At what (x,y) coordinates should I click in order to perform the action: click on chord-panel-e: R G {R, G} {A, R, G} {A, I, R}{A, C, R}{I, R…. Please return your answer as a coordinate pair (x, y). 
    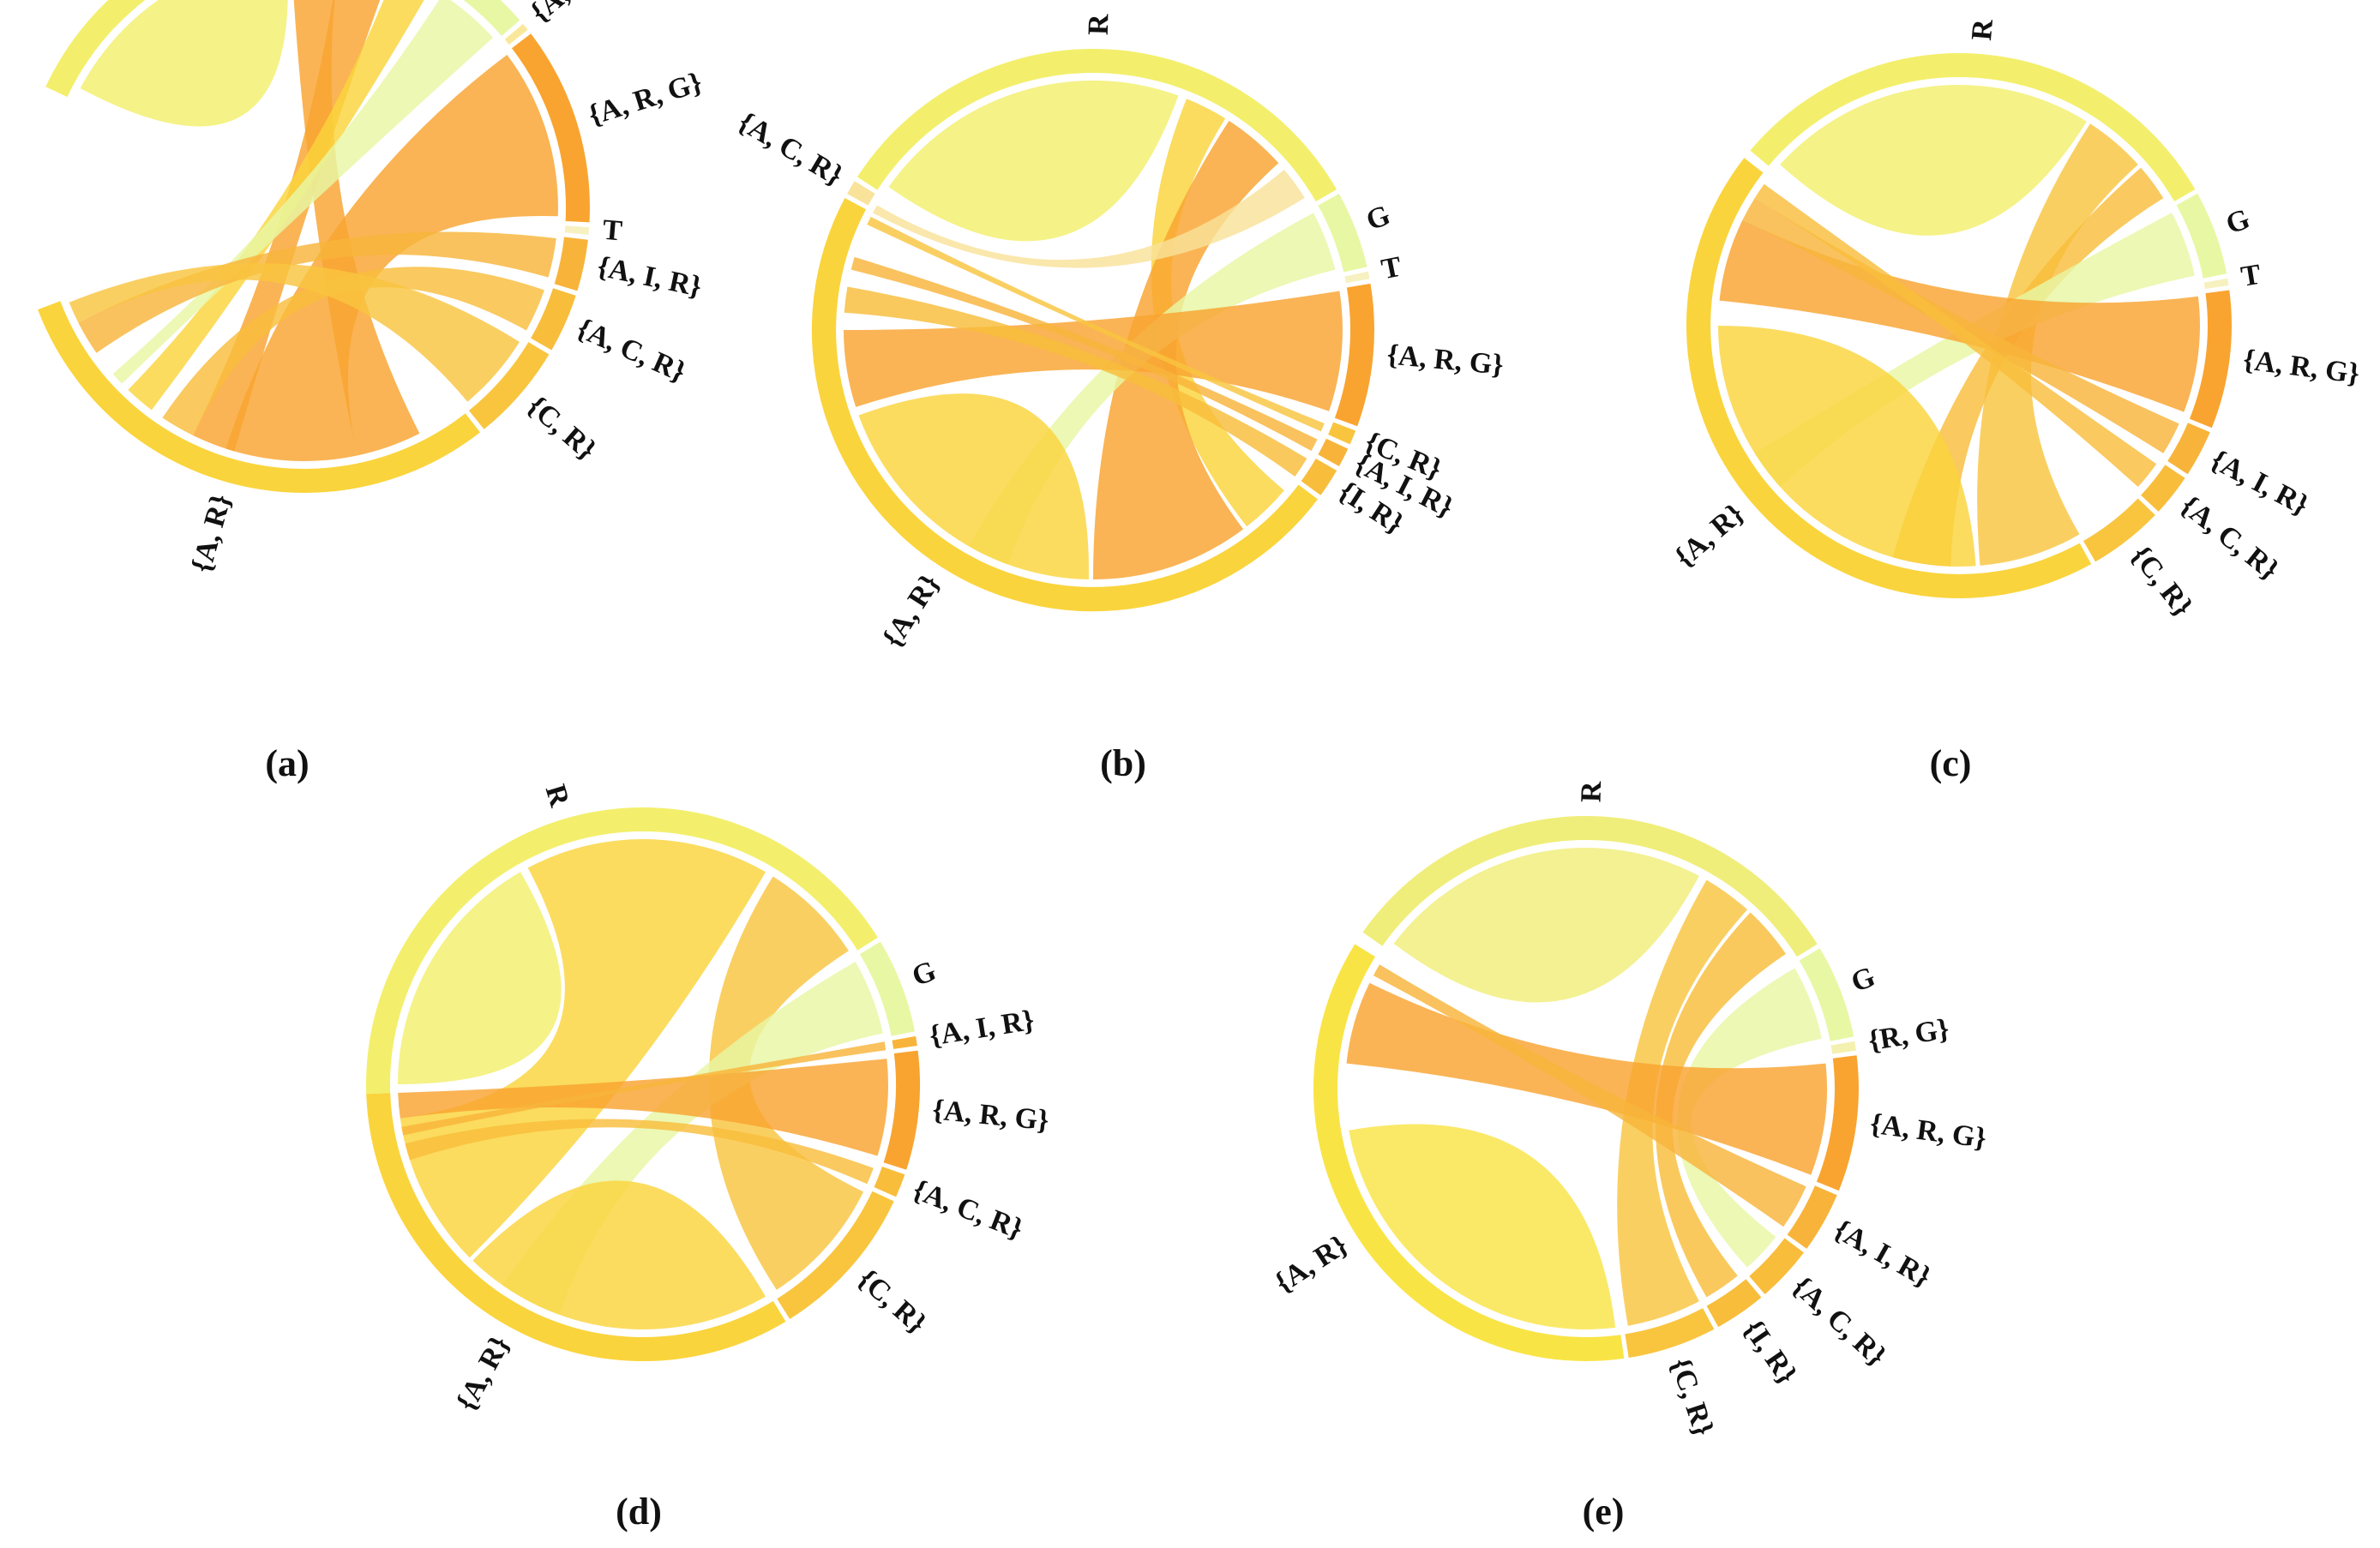
    Looking at the image, I should click on (1629, 1157).